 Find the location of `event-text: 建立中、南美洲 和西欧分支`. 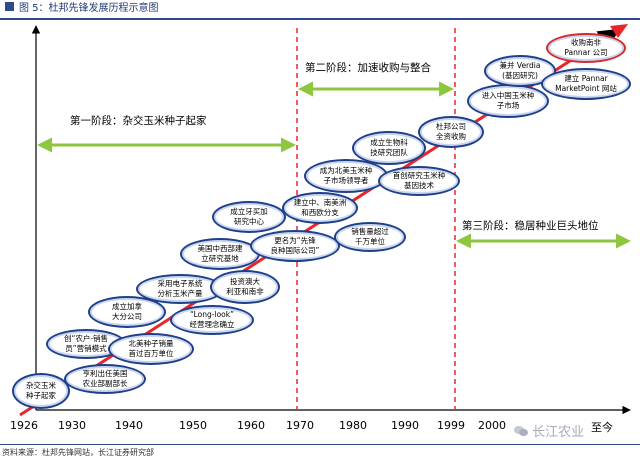

event-text: 建立中、南美洲 和西欧分支 is located at coordinates (320, 207).